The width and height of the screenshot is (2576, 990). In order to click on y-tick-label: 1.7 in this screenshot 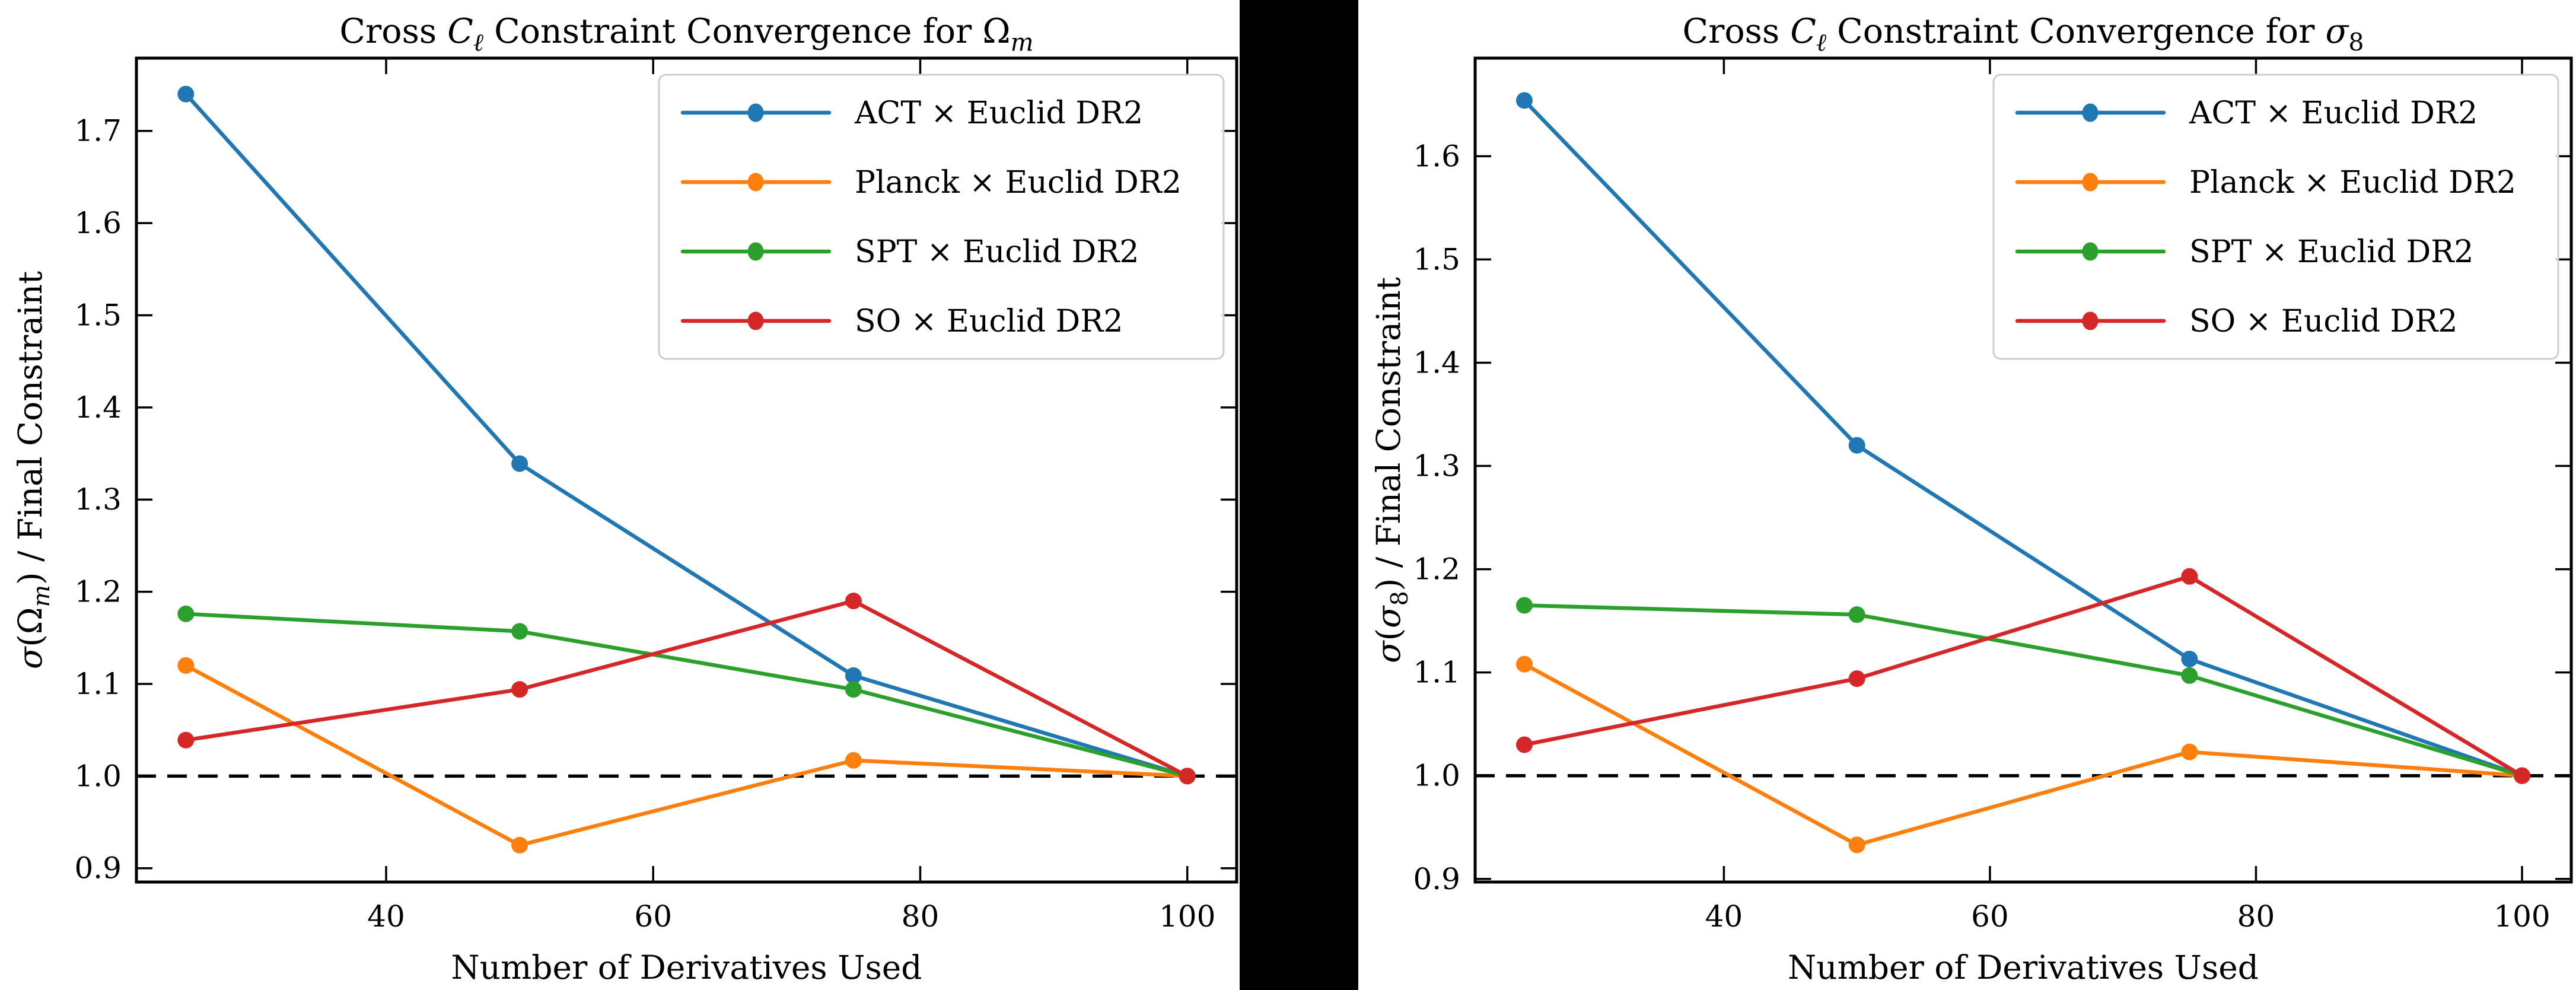, I will do `click(98, 131)`.